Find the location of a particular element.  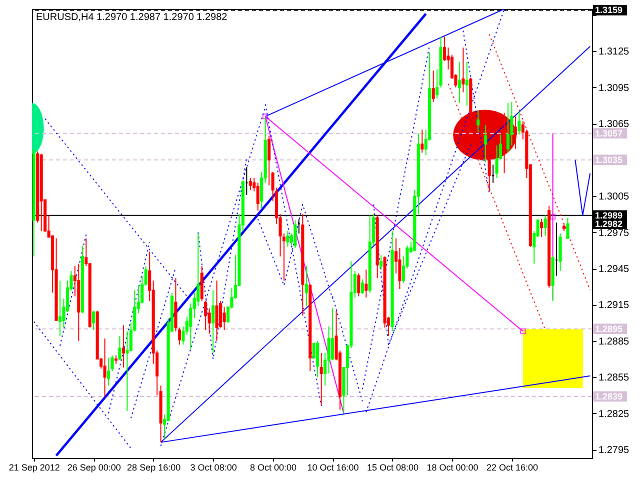

y-tick-label: 1.2885 is located at coordinates (614, 342).